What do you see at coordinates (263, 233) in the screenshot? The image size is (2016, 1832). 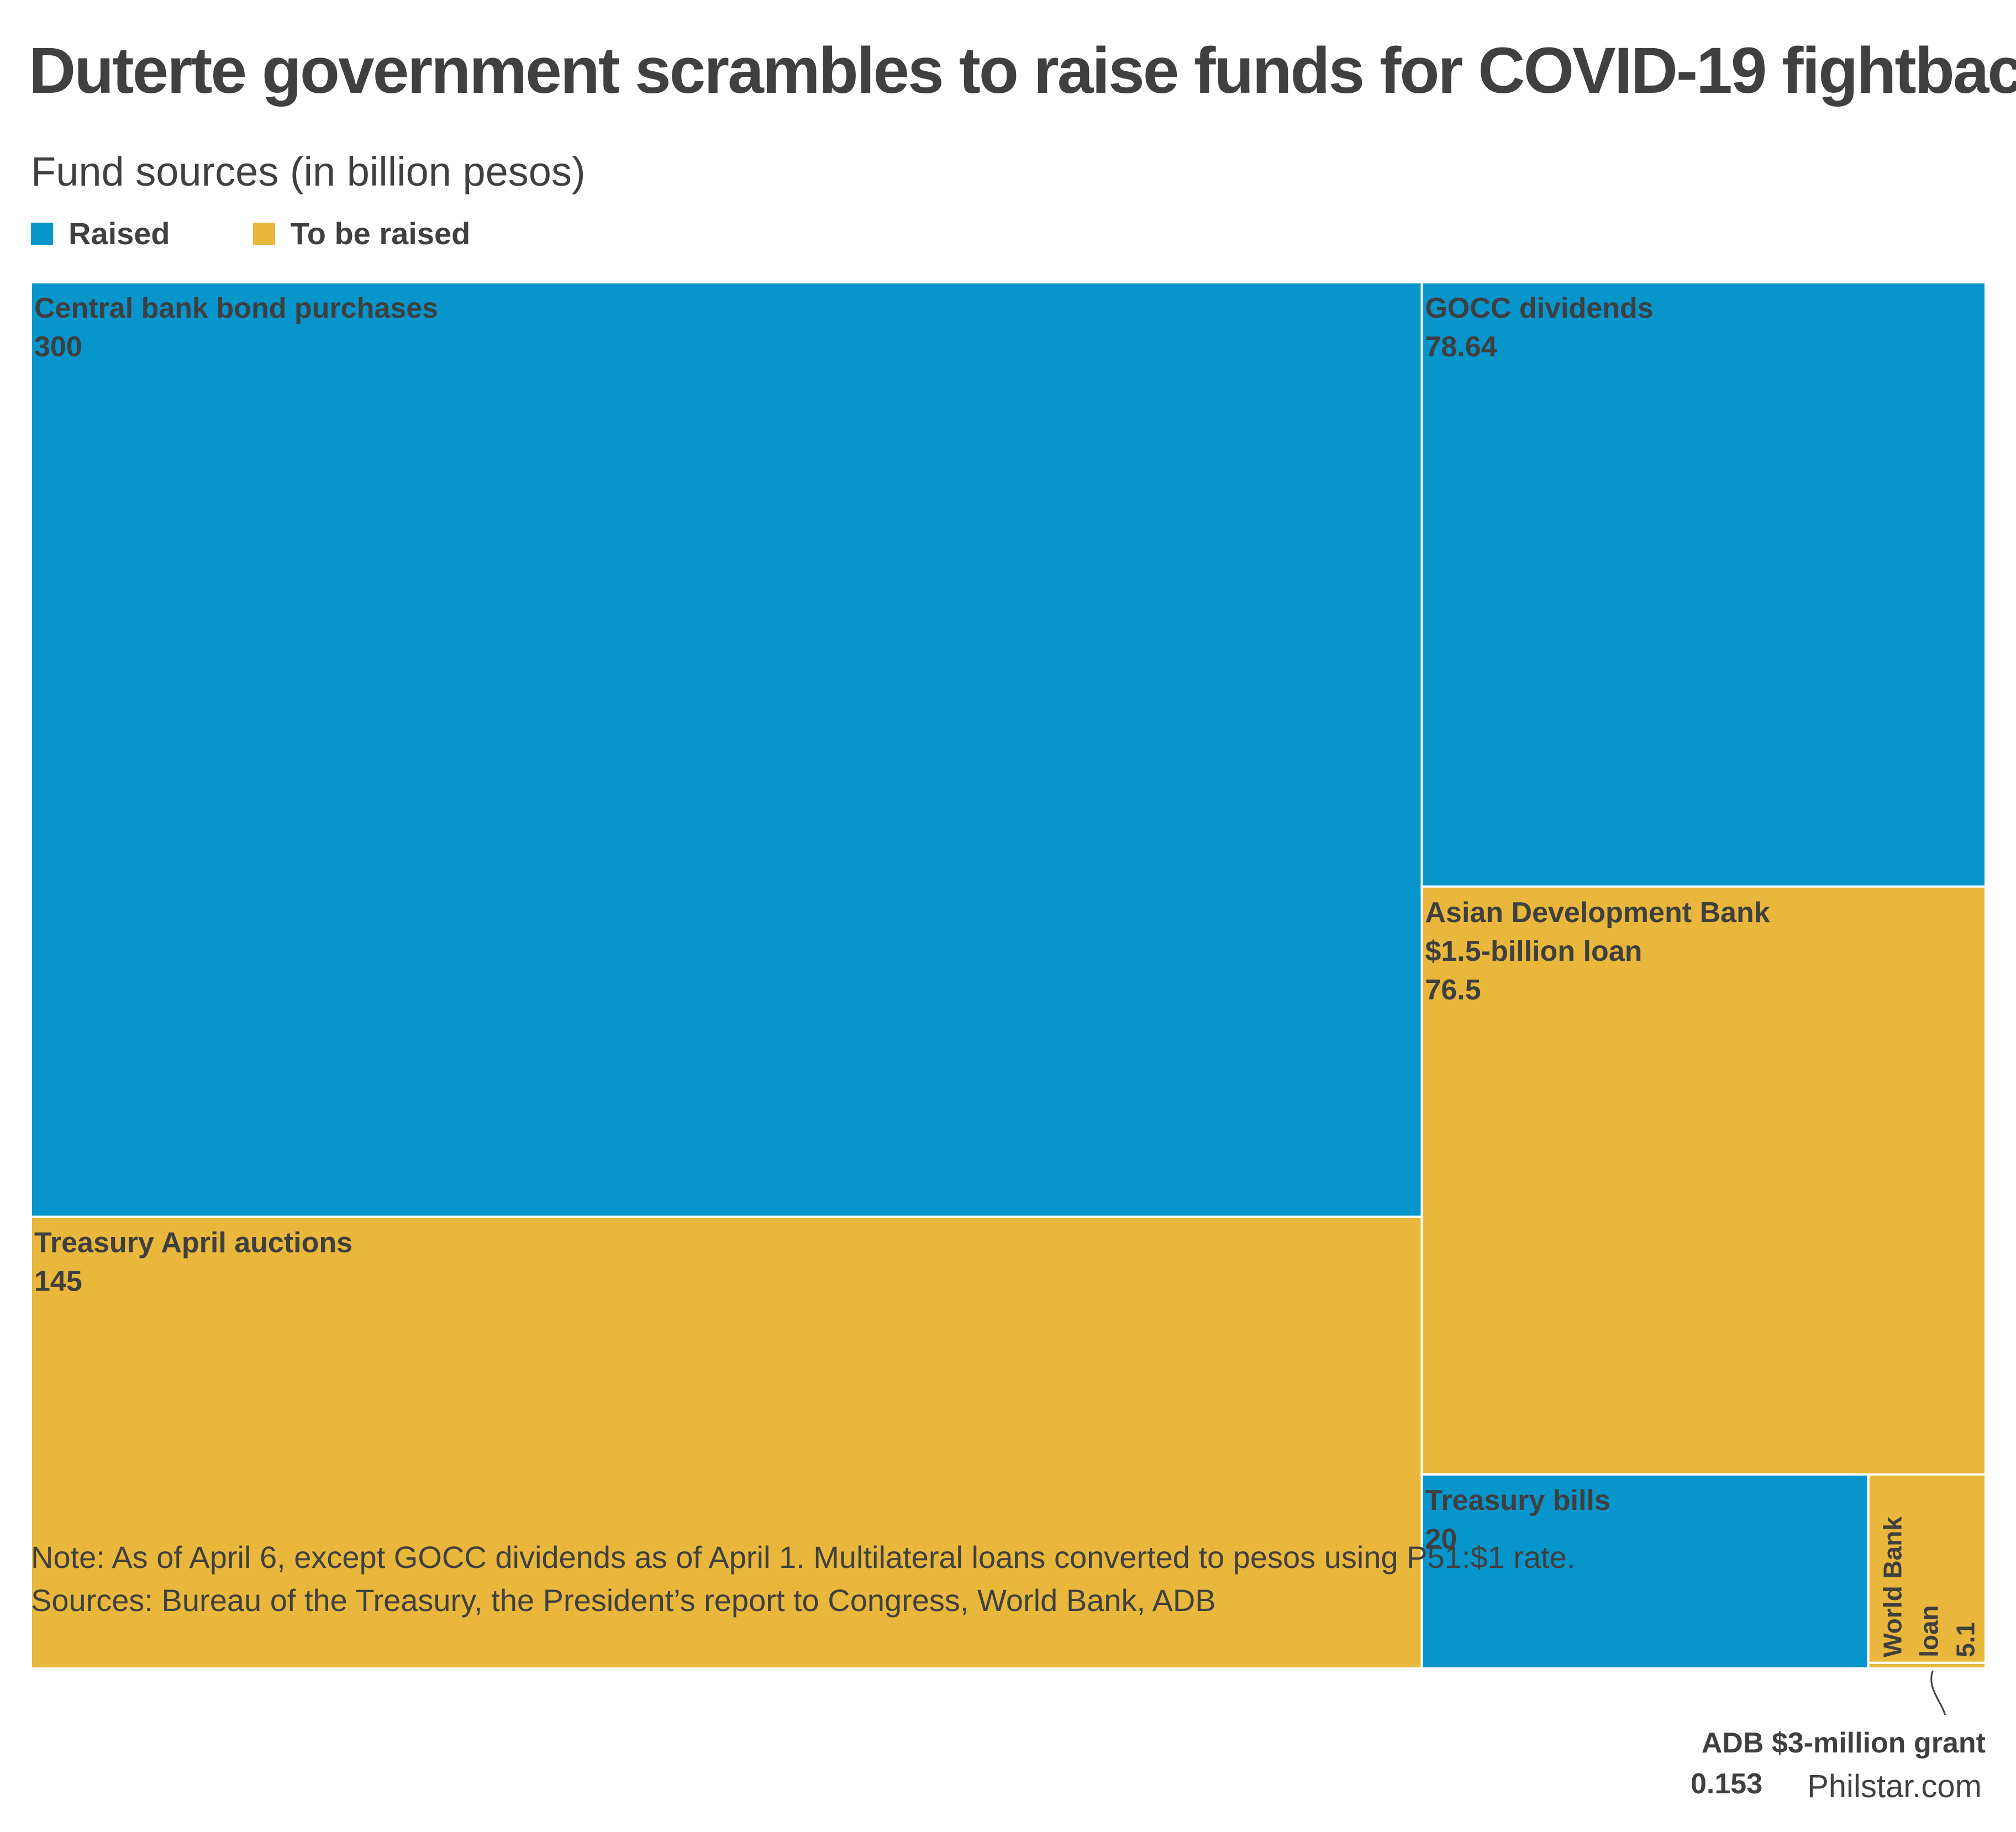 I see `legend-swatch-to-be-raised` at bounding box center [263, 233].